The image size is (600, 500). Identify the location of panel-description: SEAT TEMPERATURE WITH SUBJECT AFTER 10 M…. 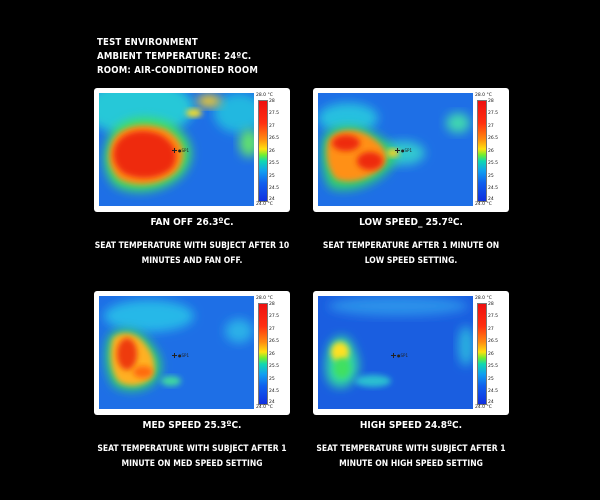
(192, 253).